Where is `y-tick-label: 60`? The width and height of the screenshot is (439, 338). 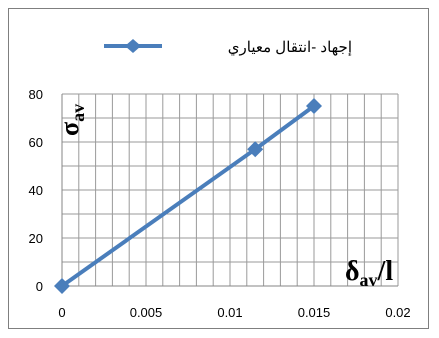
y-tick-label: 60 is located at coordinates (36, 142).